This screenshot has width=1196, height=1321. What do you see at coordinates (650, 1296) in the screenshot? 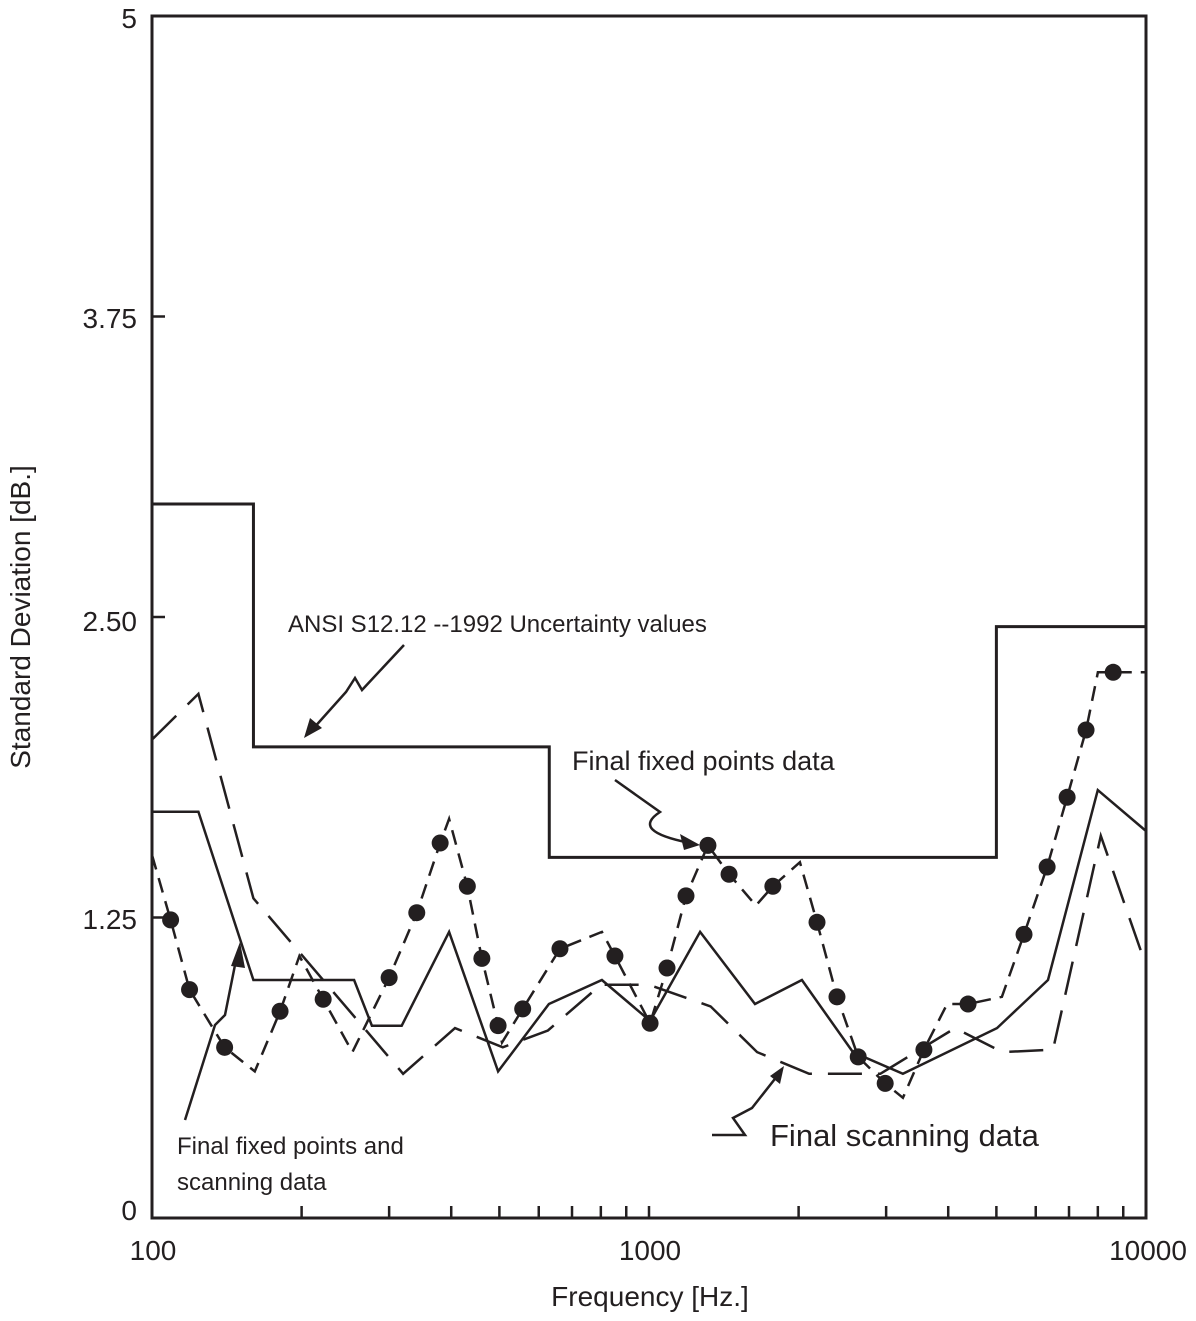
I see `x-axis-title: Frequency [Hz.]` at bounding box center [650, 1296].